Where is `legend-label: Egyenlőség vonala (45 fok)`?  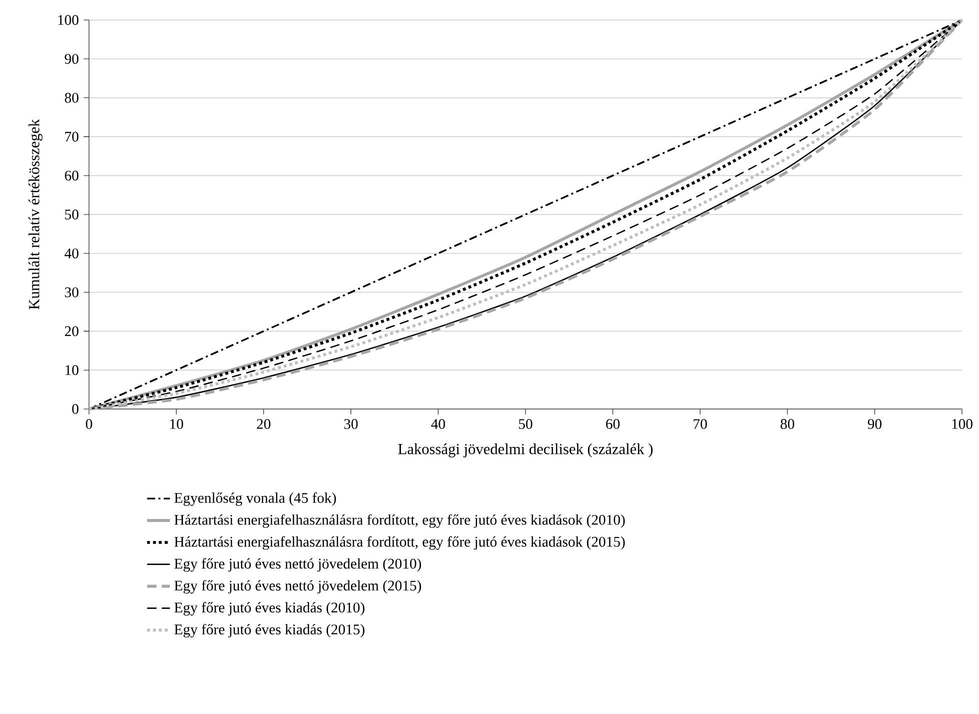
legend-label: Egyenlőség vonala (45 fok) is located at coordinates (255, 499).